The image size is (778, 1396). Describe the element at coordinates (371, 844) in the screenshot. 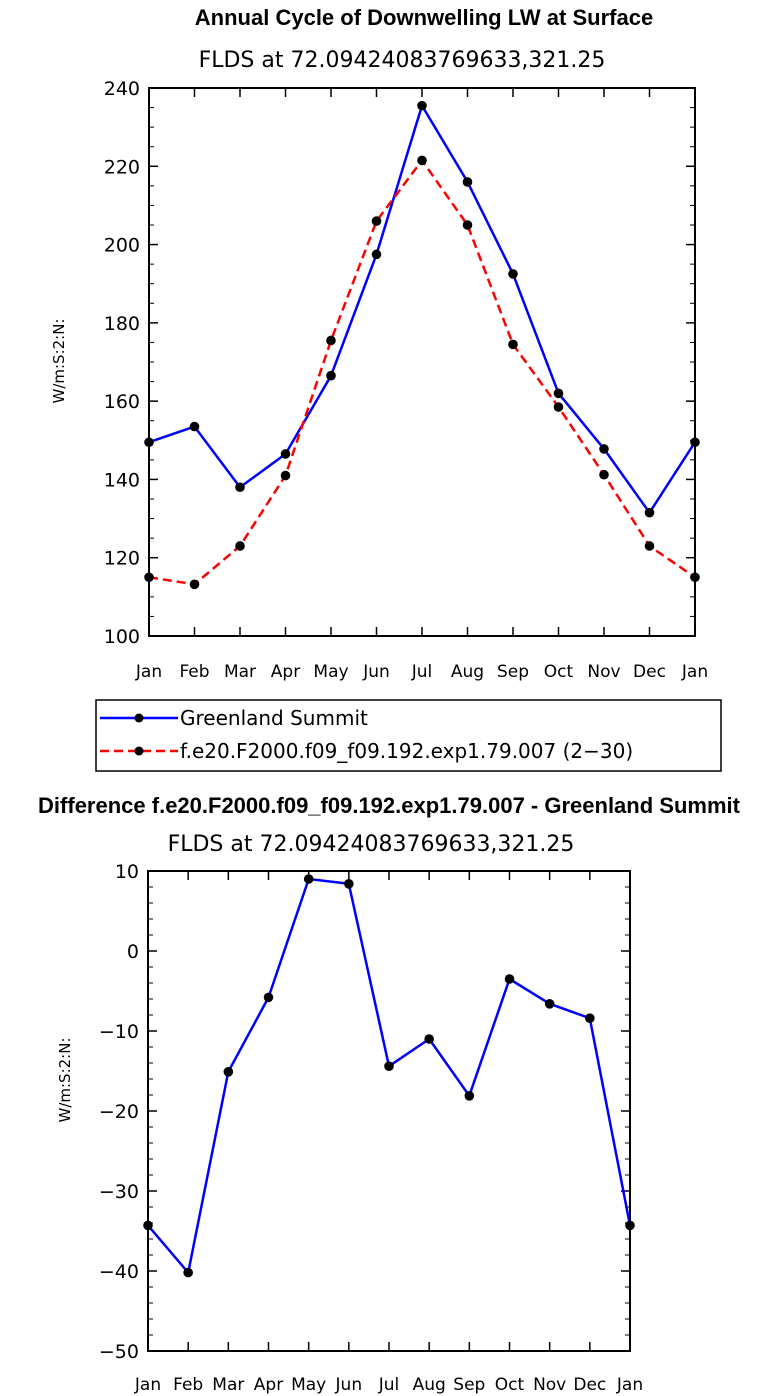

I see `chart2-subtitle: FLDS at 72.09424083769633,321.25` at that location.